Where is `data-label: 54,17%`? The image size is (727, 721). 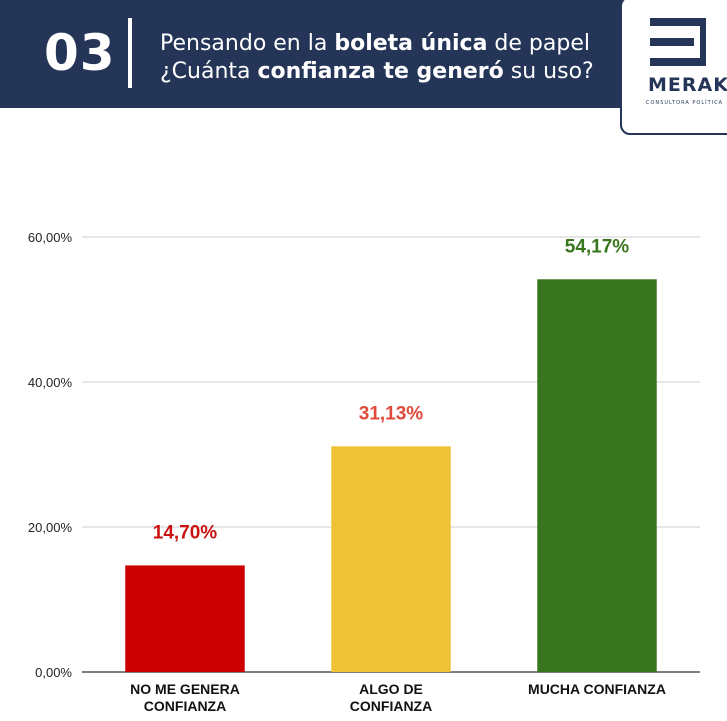
data-label: 54,17% is located at coordinates (597, 246).